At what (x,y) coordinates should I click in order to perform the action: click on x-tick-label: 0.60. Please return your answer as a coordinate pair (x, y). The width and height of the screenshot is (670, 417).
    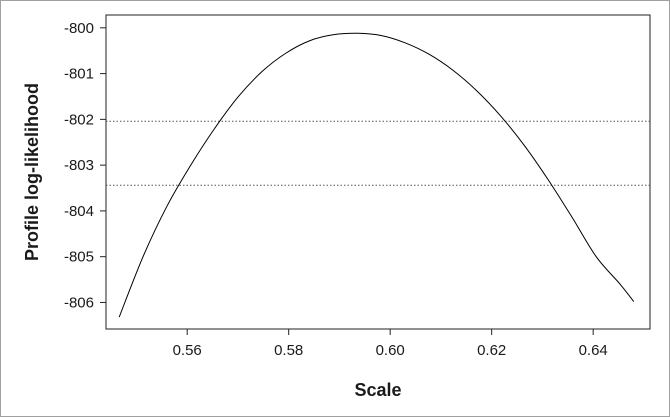
    Looking at the image, I should click on (390, 350).